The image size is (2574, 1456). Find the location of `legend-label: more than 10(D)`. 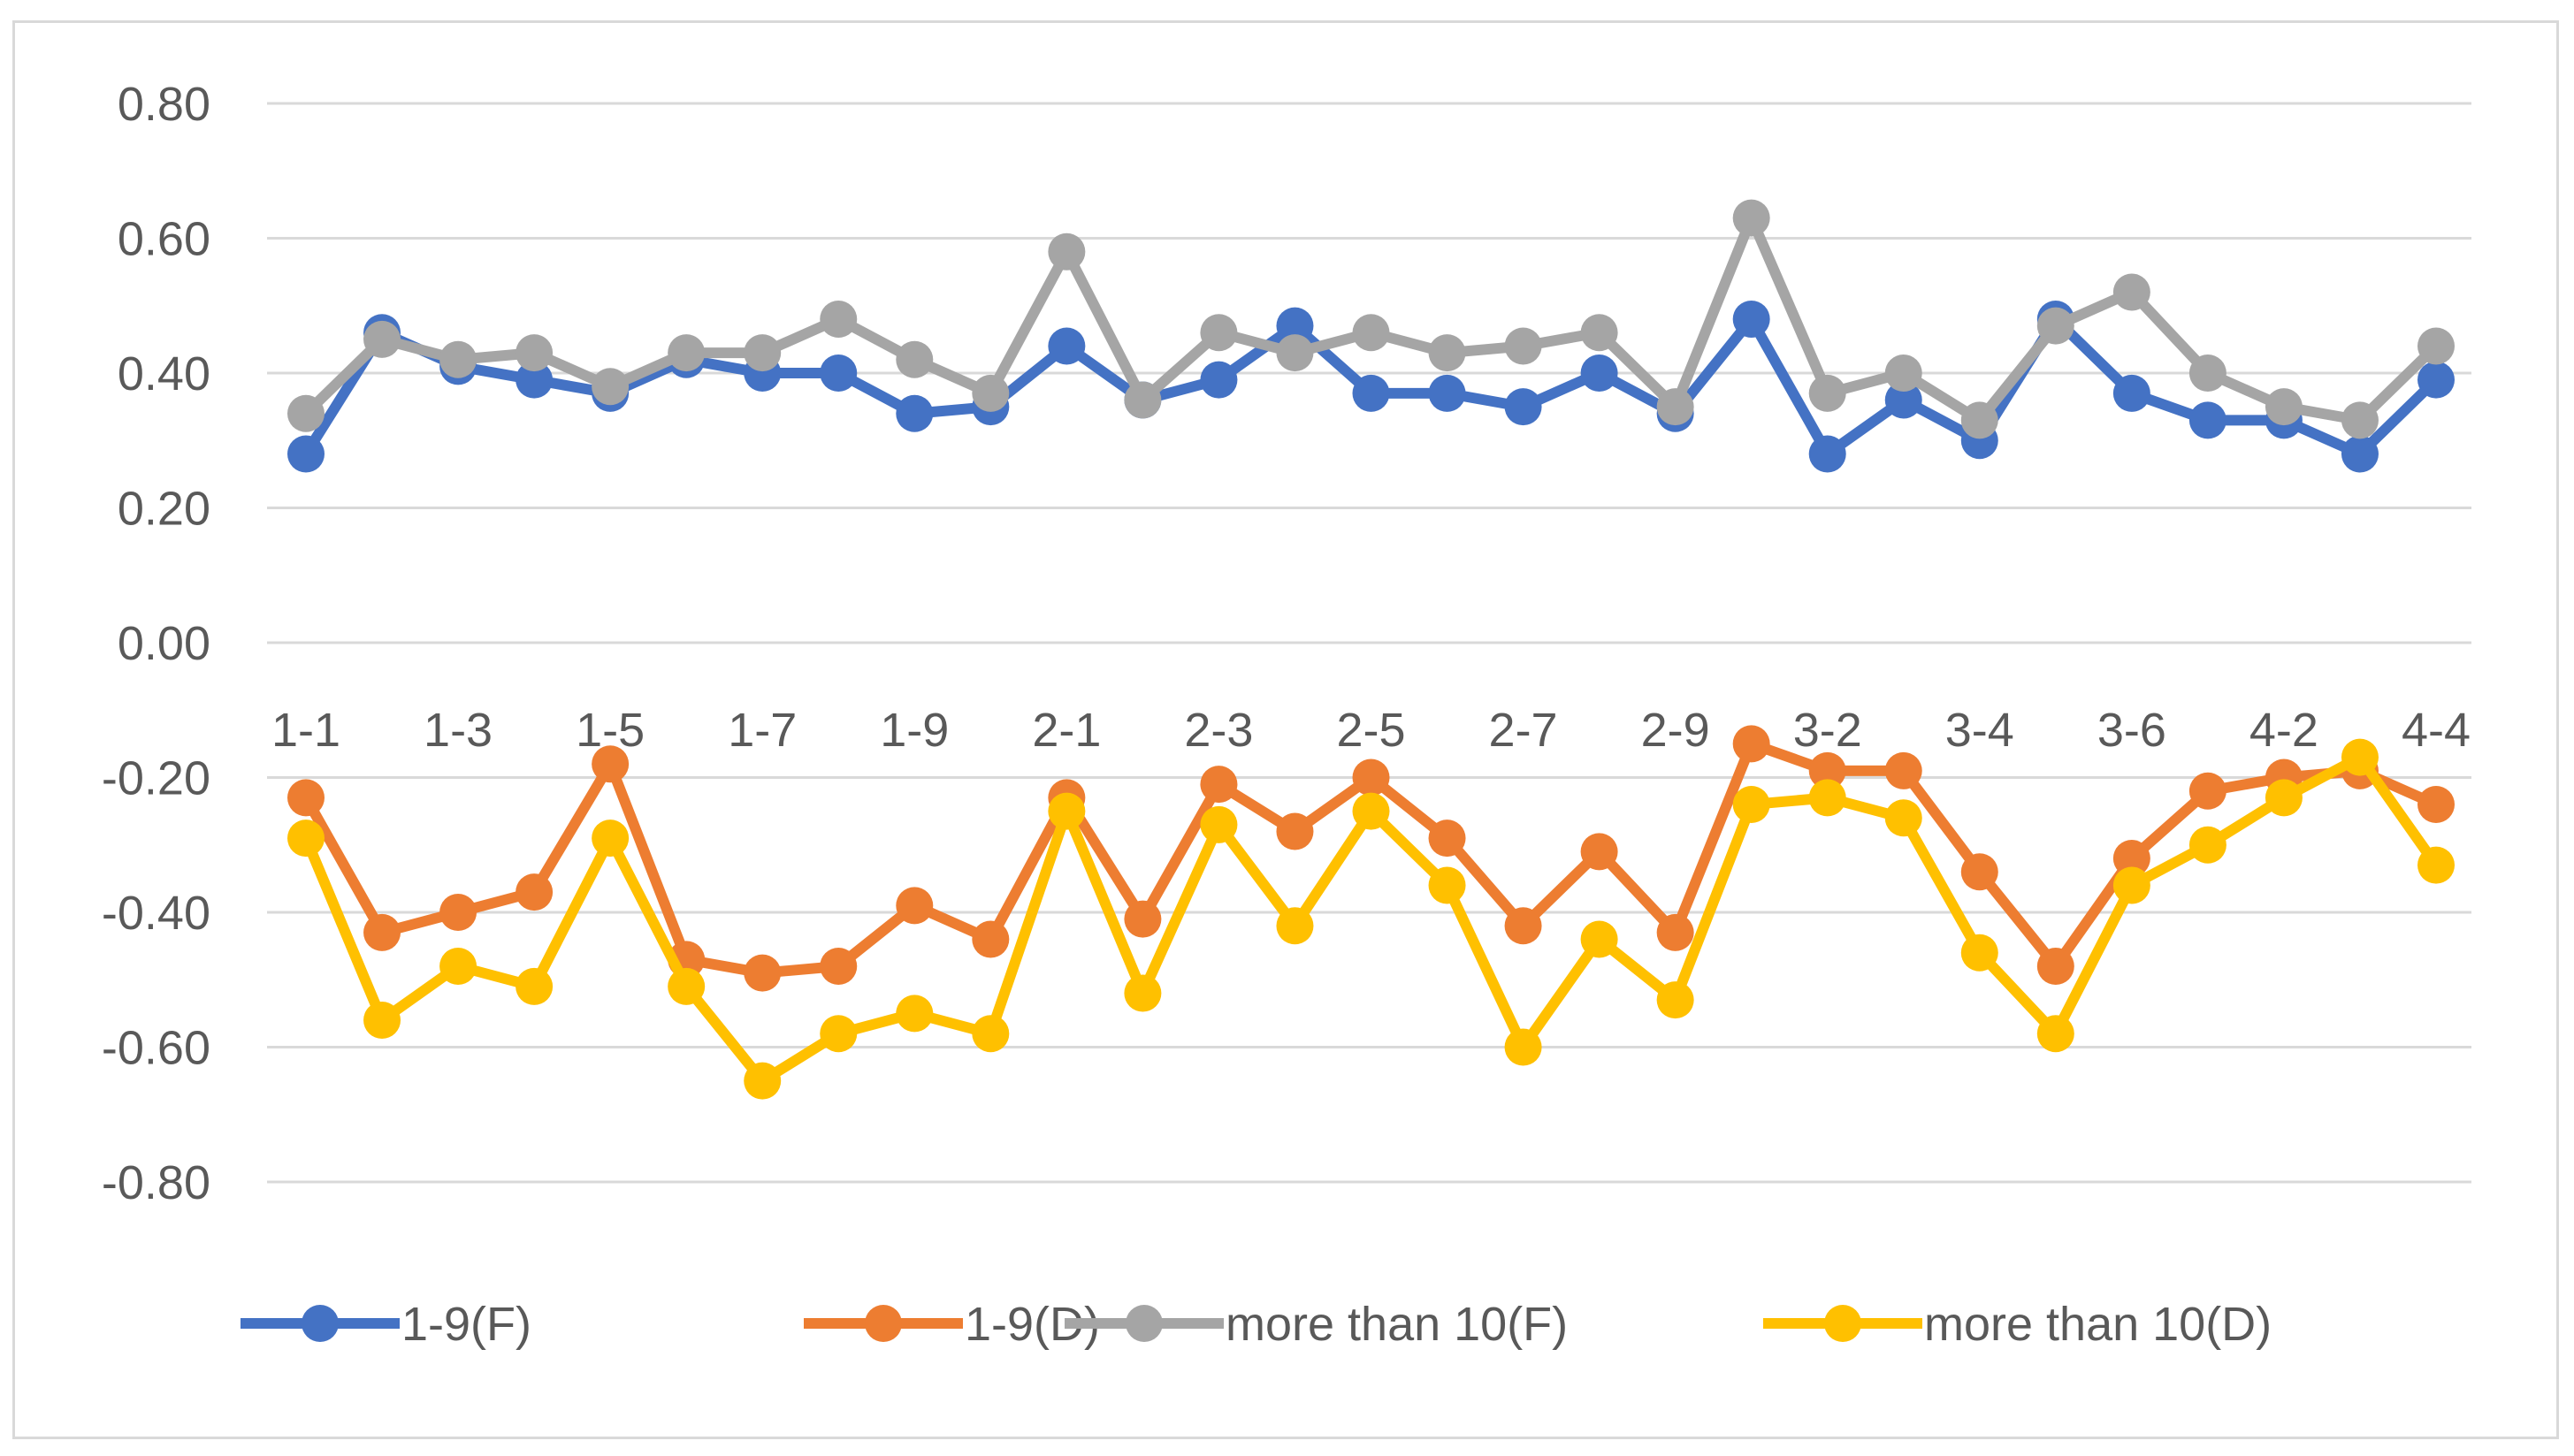

legend-label: more than 10(D) is located at coordinates (2098, 1324).